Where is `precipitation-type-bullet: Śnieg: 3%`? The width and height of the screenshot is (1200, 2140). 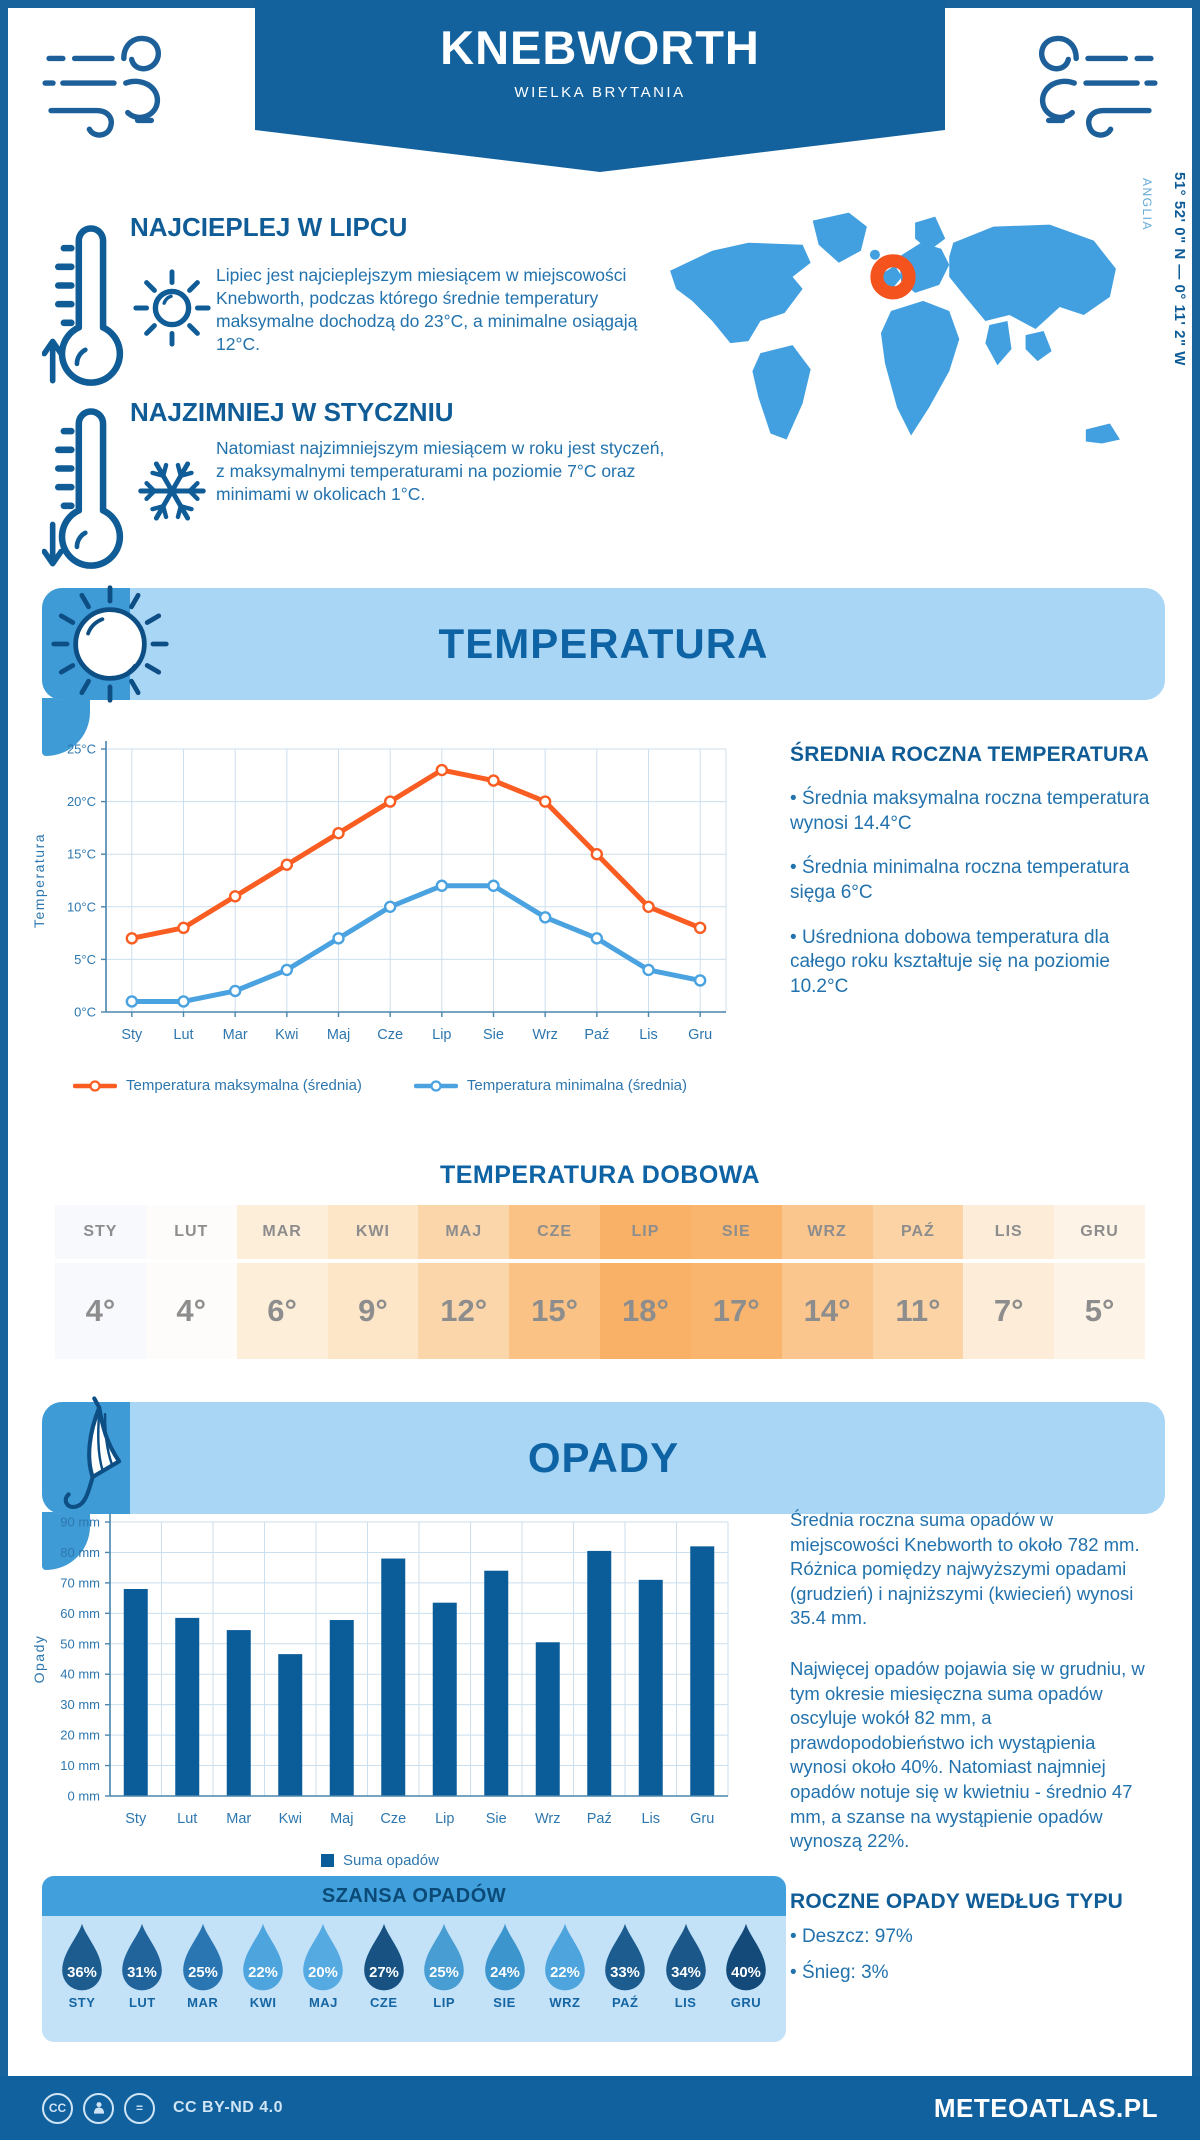
precipitation-type-bullet: Śnieg: 3% is located at coordinates (973, 1973).